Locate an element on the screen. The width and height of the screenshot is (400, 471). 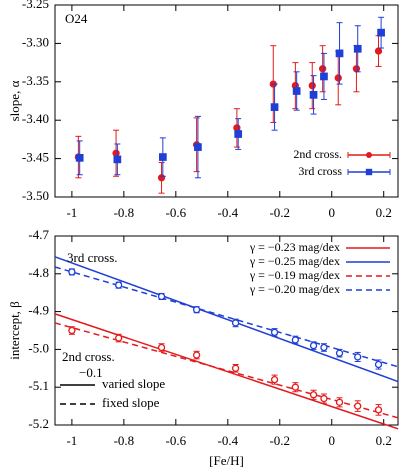
annotation: 2nd cross. is located at coordinates (88, 356).